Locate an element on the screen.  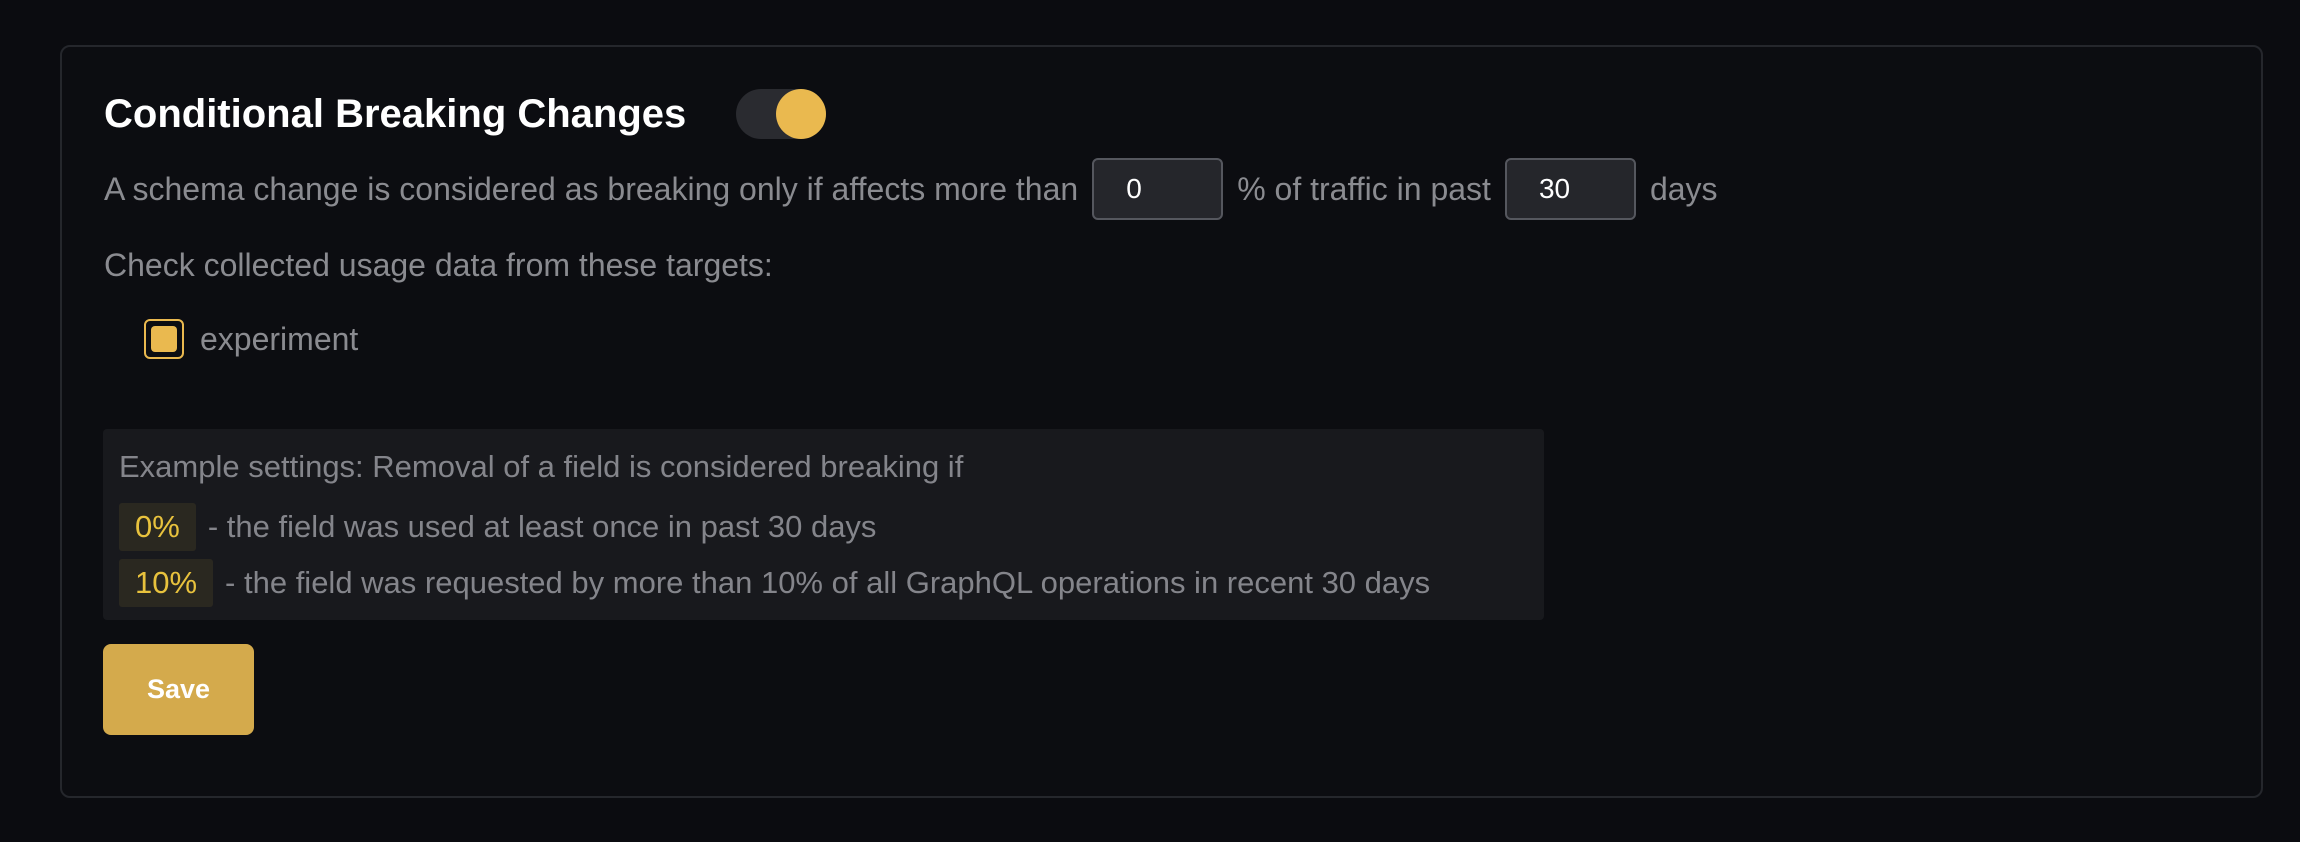
save-button: Save is located at coordinates (178, 689).